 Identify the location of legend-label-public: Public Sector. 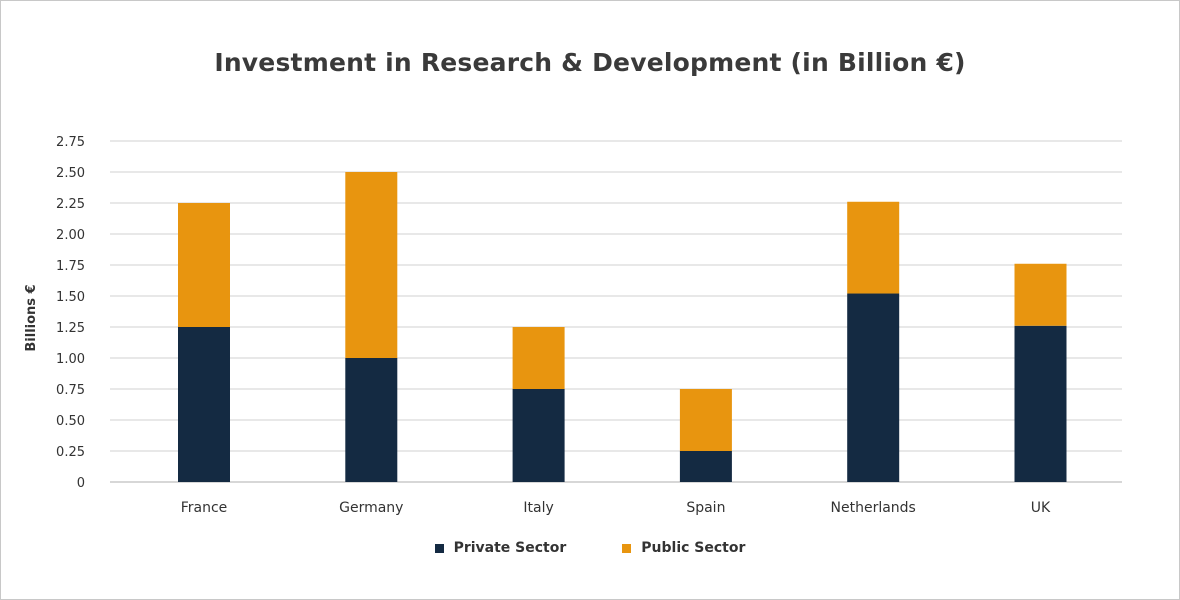
(693, 548).